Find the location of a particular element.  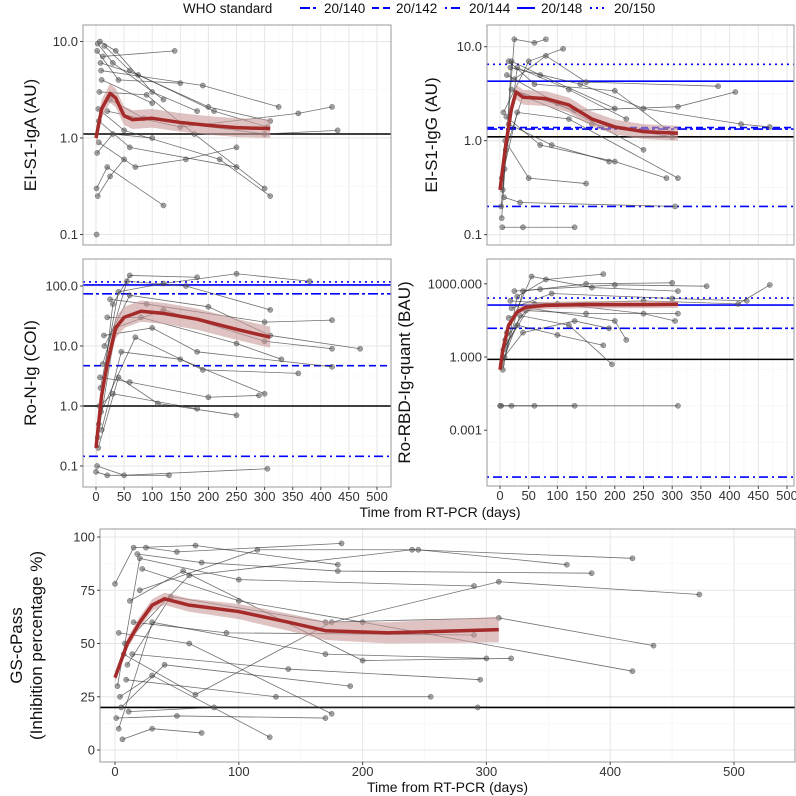

x-tick-label: 150 is located at coordinates (586, 495).